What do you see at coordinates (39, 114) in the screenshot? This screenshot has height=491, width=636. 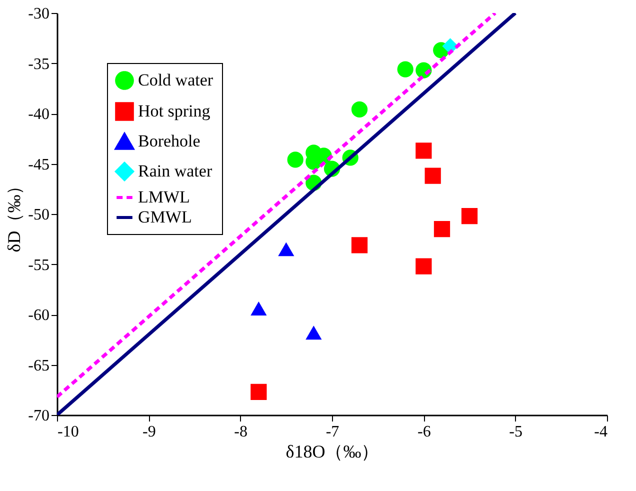 I see `y-tick-label: -40` at bounding box center [39, 114].